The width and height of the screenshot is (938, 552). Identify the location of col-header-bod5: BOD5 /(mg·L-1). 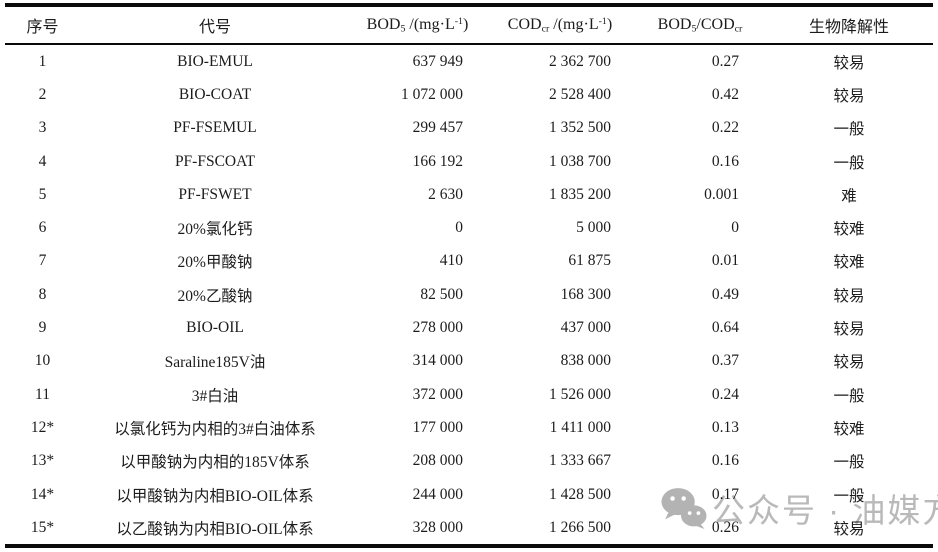
(417, 25).